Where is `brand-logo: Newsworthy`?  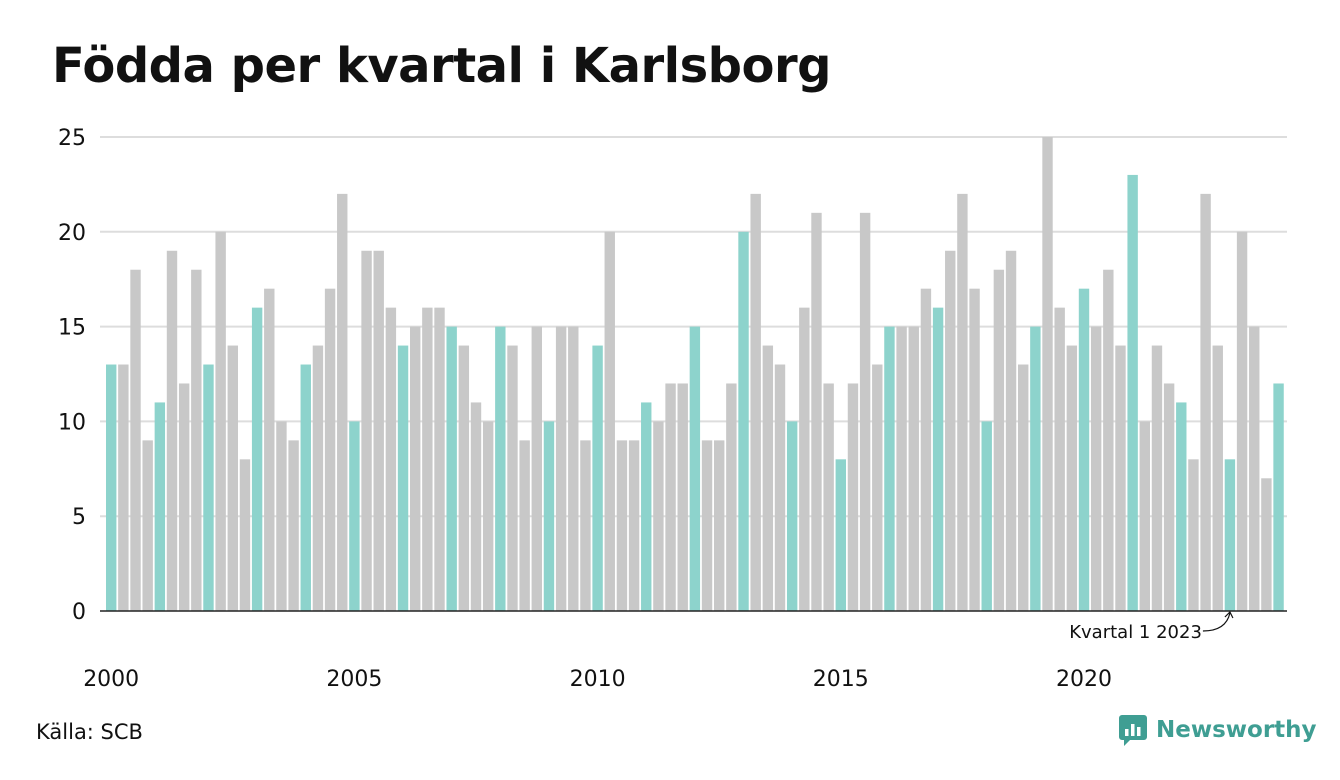
brand-logo: Newsworthy is located at coordinates (1217, 730).